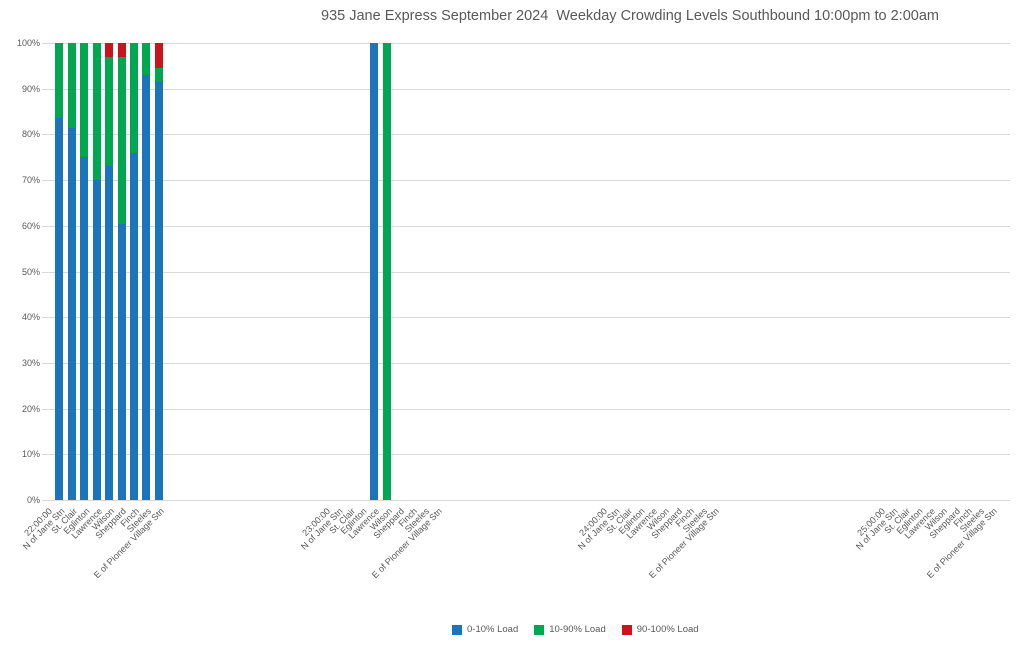 The width and height of the screenshot is (1024, 646). Describe the element at coordinates (30, 225) in the screenshot. I see `y-axis-tick-label: 60%` at that location.